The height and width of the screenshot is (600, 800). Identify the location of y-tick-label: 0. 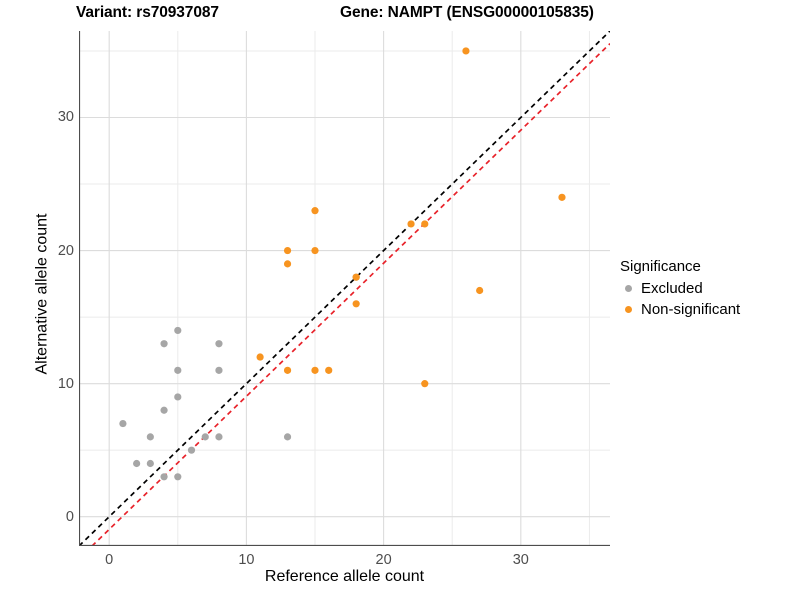
(69, 516).